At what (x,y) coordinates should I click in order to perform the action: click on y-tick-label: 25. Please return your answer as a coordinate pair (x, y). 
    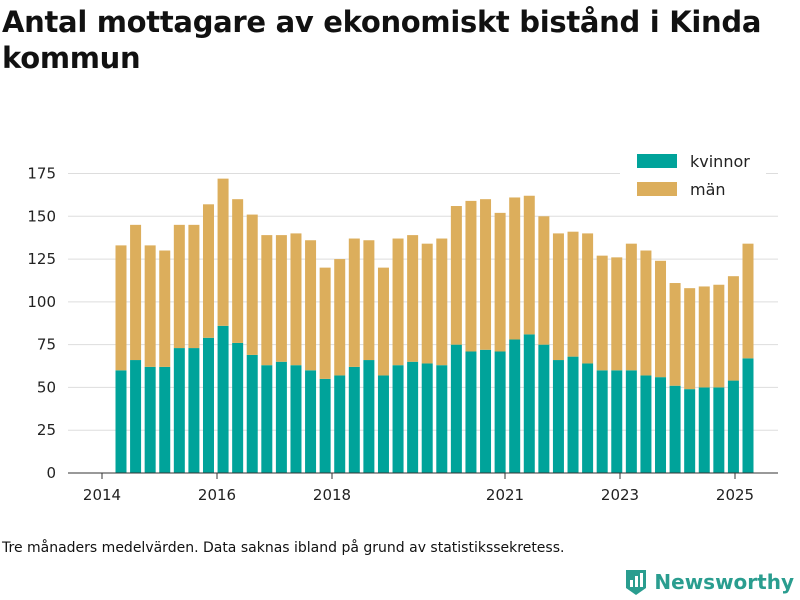
    Looking at the image, I should click on (46, 430).